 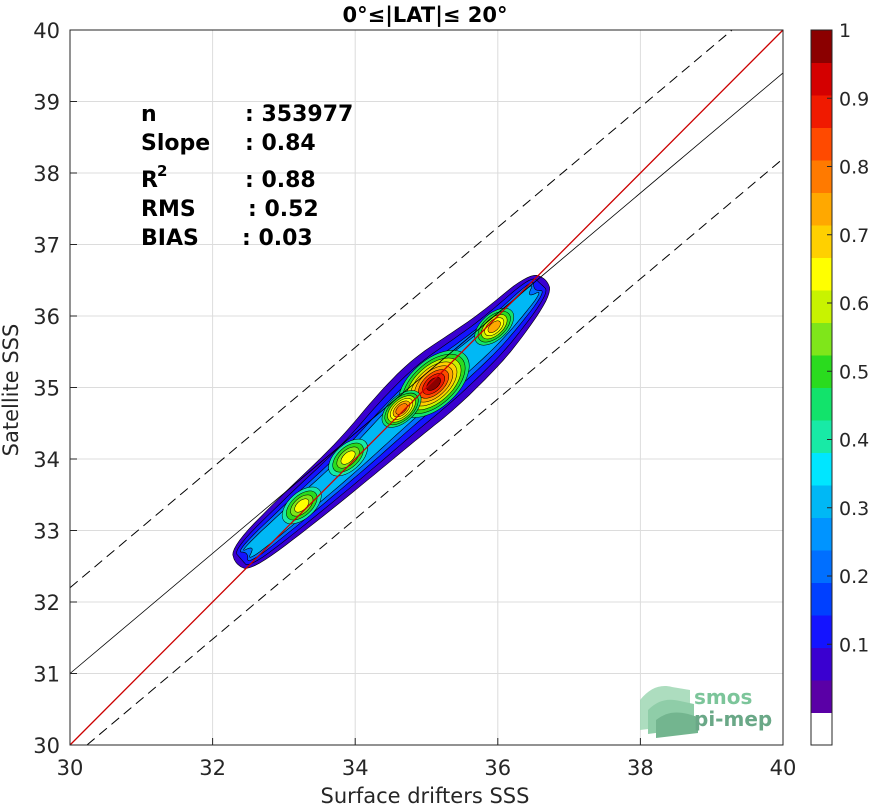 What do you see at coordinates (212, 768) in the screenshot?
I see `x-tick-label: 32` at bounding box center [212, 768].